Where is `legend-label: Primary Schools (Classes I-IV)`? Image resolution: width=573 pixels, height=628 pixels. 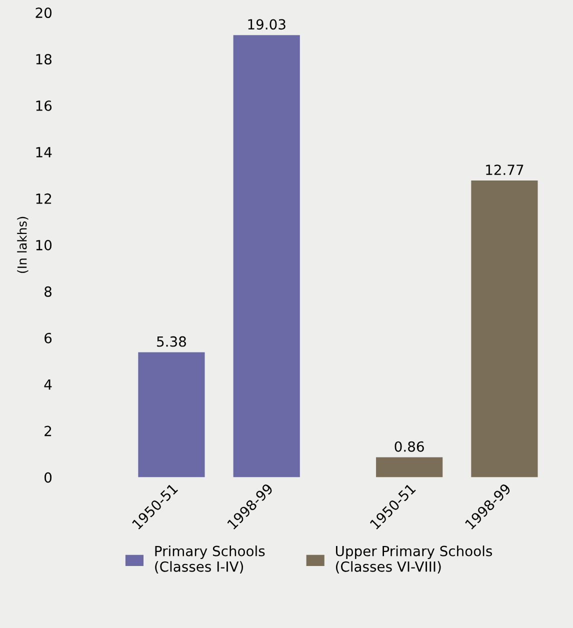 legend-label: Primary Schools (Classes I-IV) is located at coordinates (210, 560).